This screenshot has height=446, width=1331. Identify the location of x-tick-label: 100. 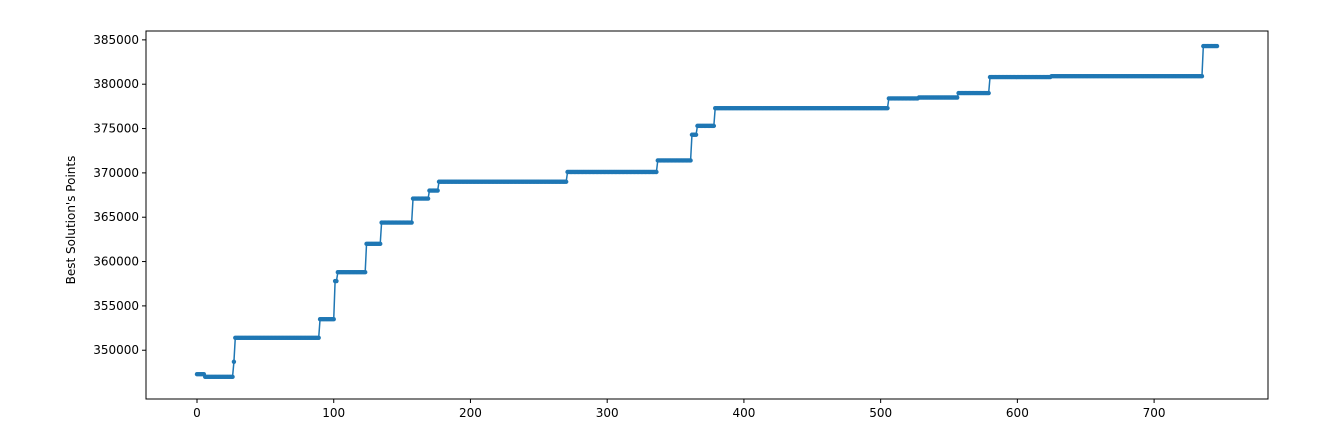
(333, 413).